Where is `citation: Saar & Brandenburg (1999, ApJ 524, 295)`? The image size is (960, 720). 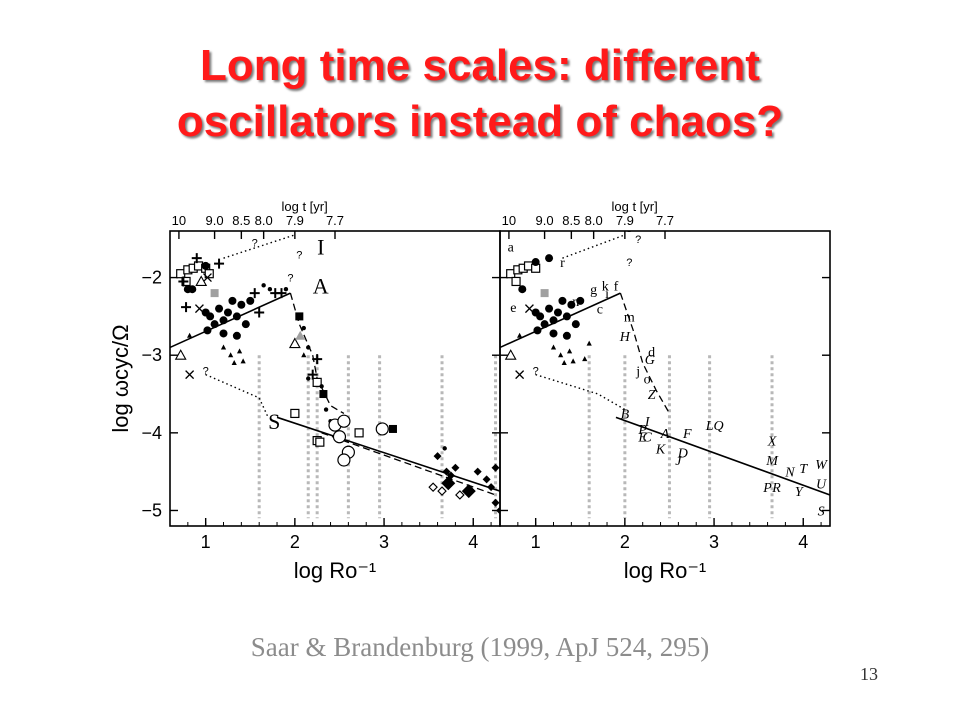
citation: Saar & Brandenburg (1999, ApJ 524, 295) is located at coordinates (480, 647).